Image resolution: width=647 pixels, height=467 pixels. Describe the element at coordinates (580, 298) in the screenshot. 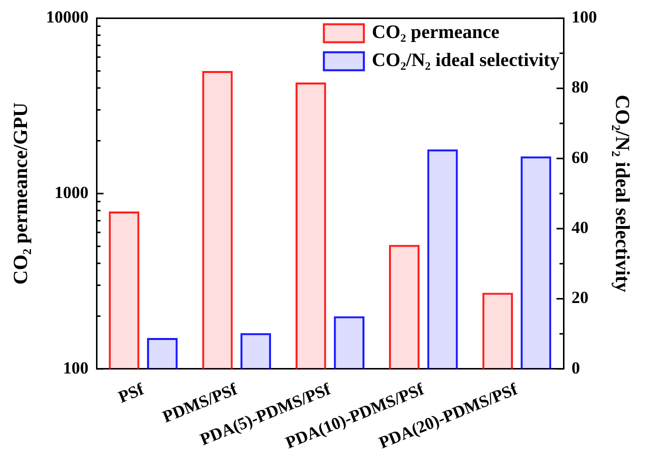

I see `y2-tick-label: 20` at that location.